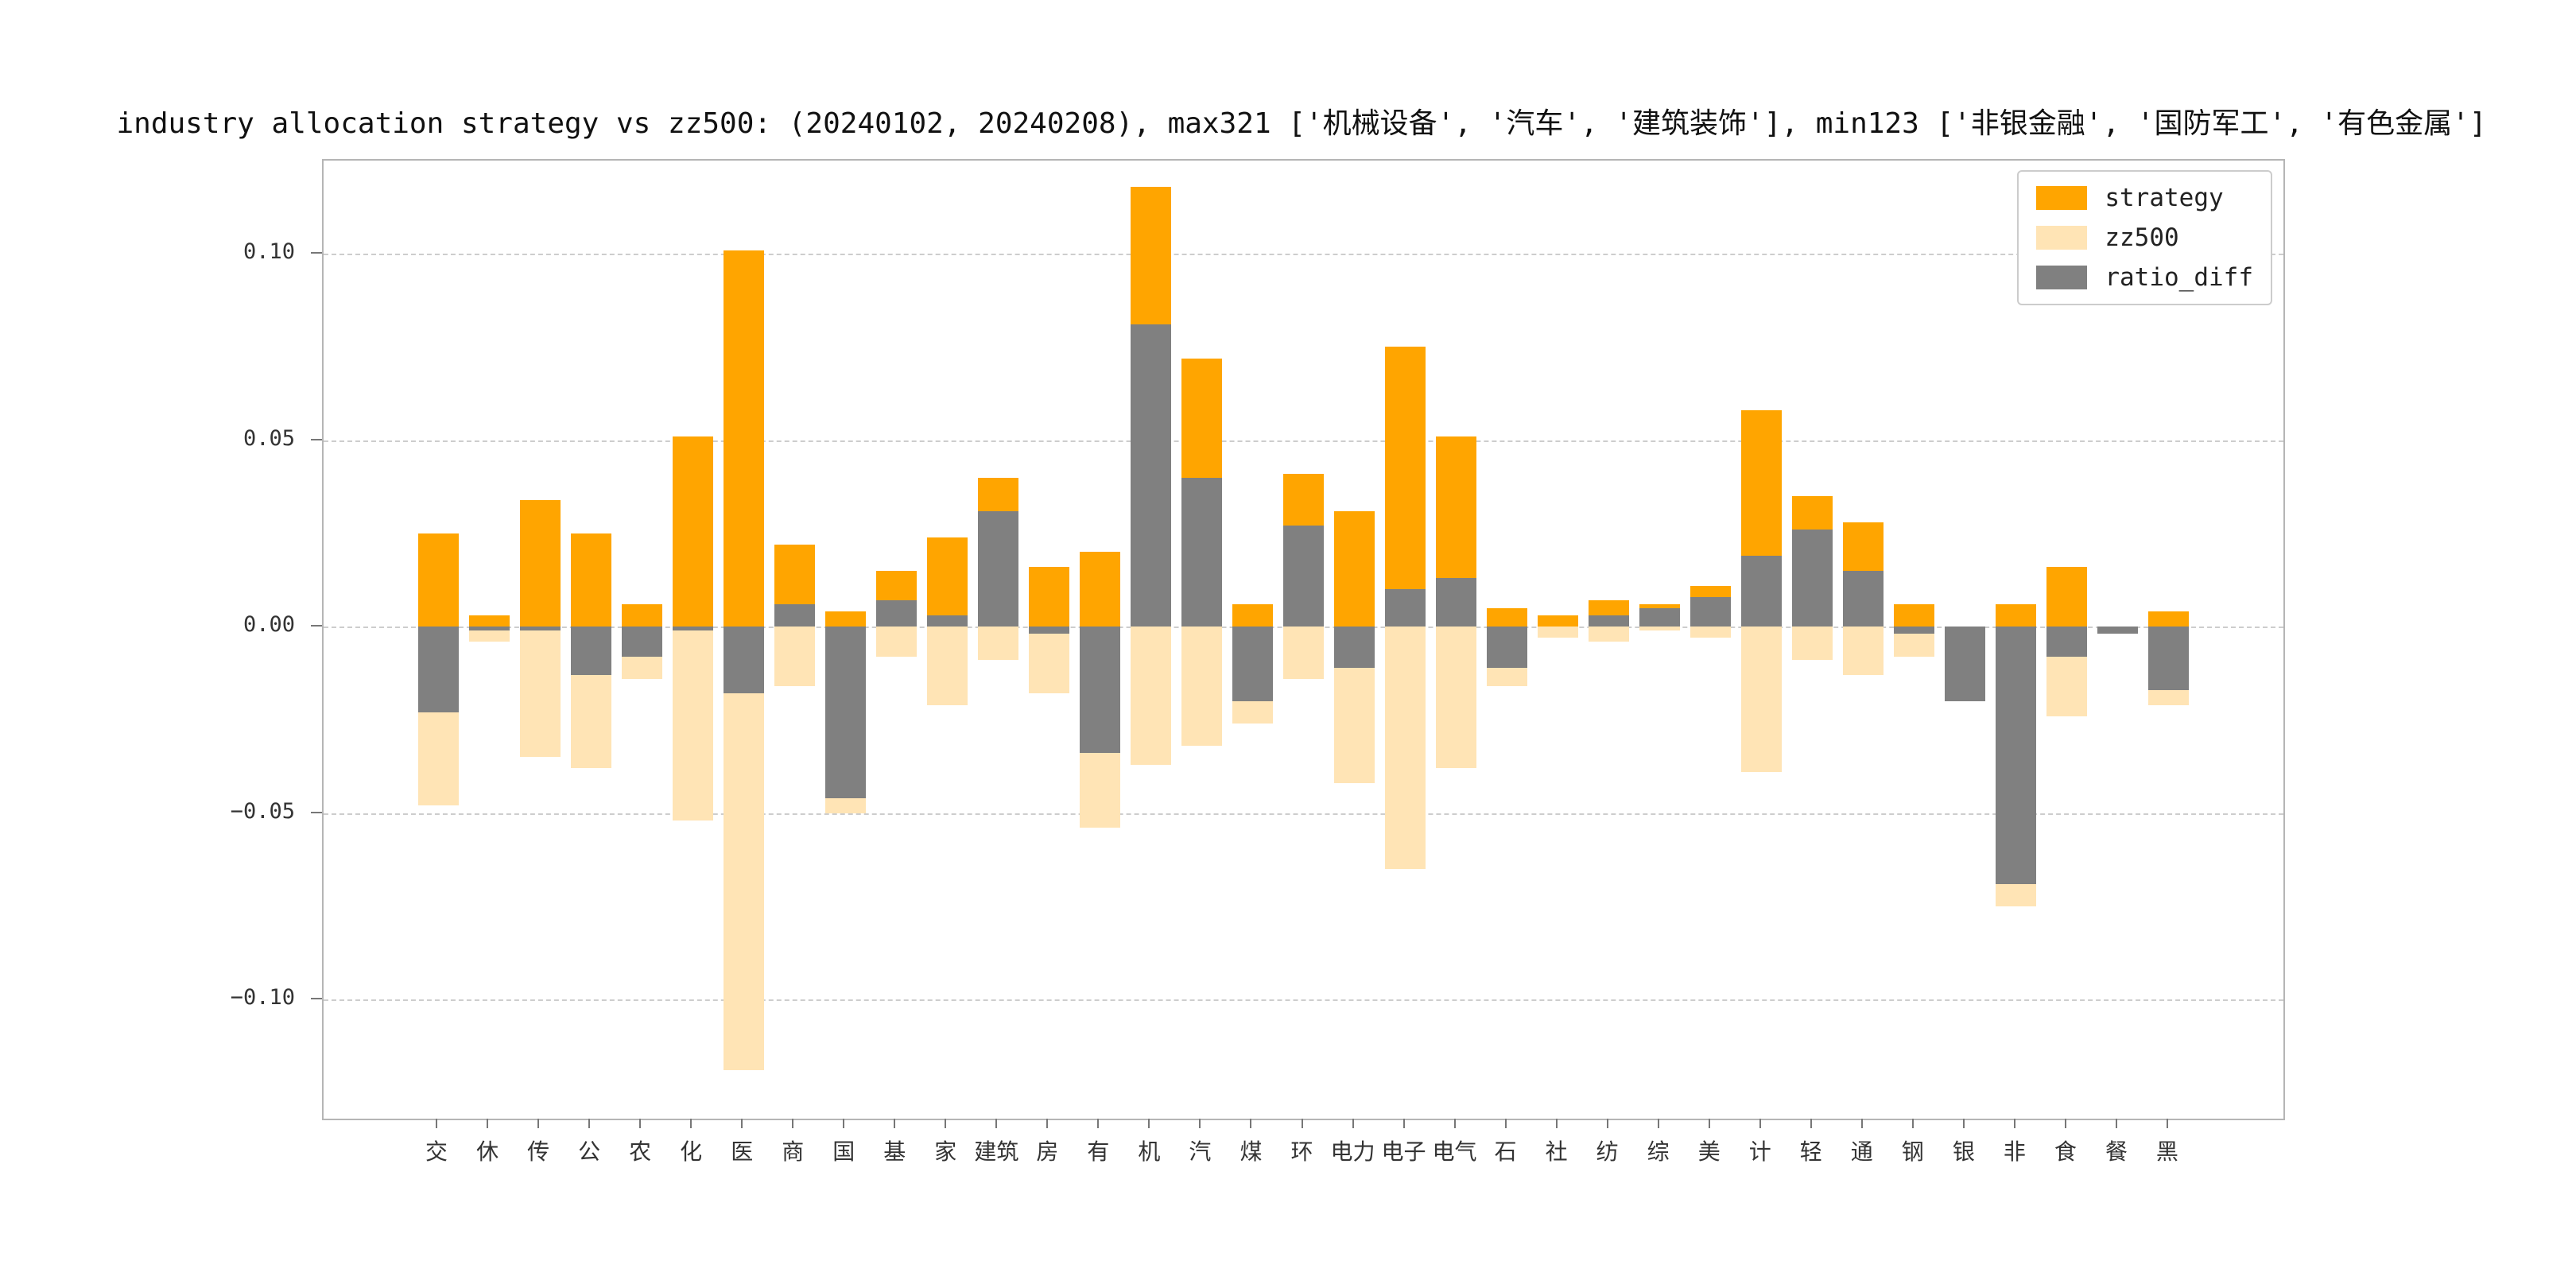  Describe the element at coordinates (2062, 198) in the screenshot. I see `legend-swatch-strategy` at that location.